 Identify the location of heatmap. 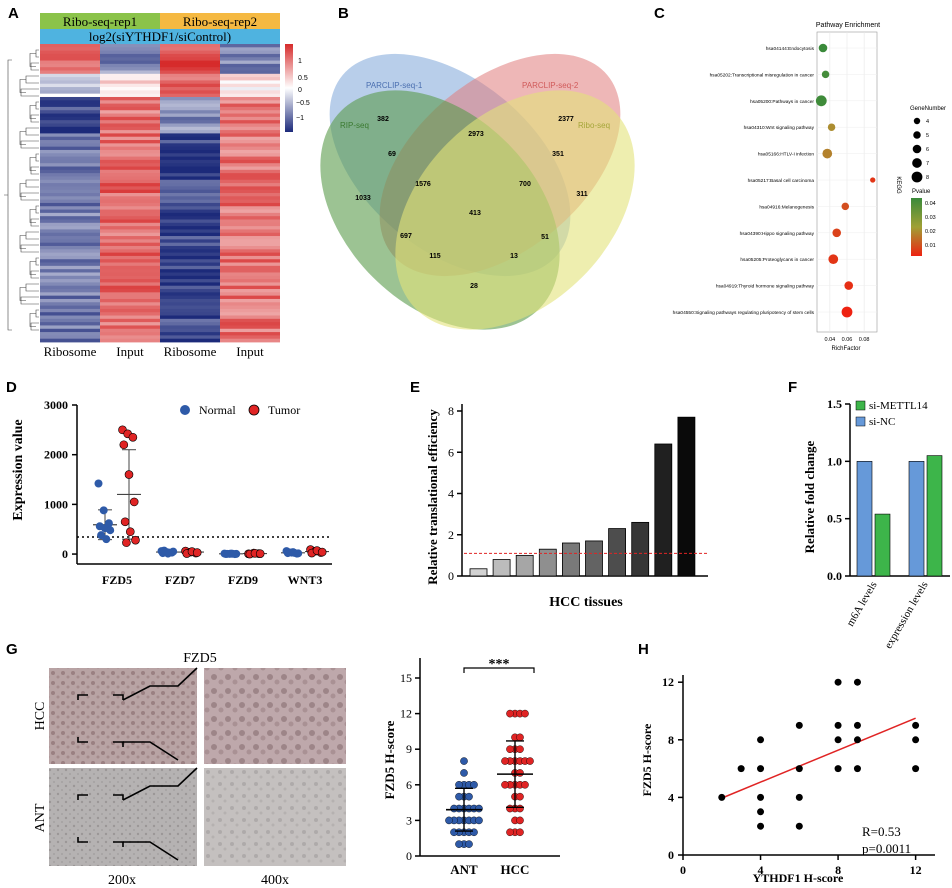
(160, 193).